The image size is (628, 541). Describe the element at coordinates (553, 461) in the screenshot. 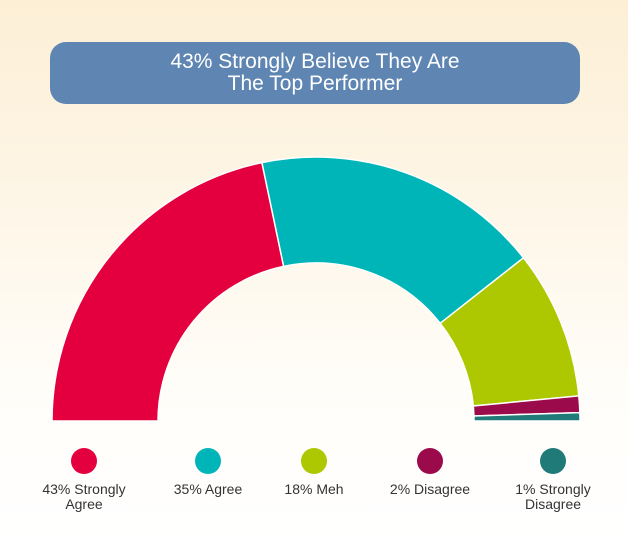

I see `legend-swatch-strongly-disagree` at that location.